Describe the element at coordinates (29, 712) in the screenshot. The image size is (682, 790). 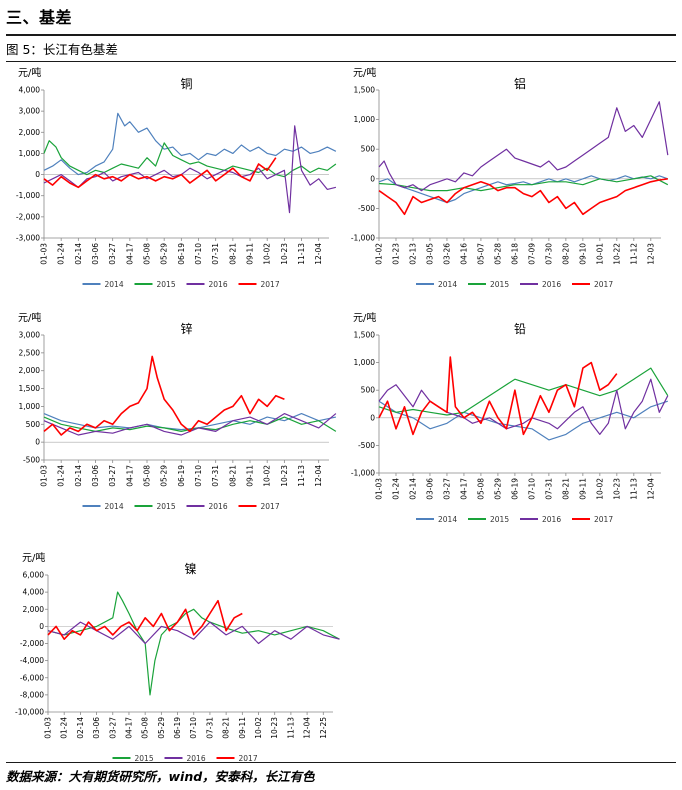
I see `y-tick-label: -10,000` at that location.